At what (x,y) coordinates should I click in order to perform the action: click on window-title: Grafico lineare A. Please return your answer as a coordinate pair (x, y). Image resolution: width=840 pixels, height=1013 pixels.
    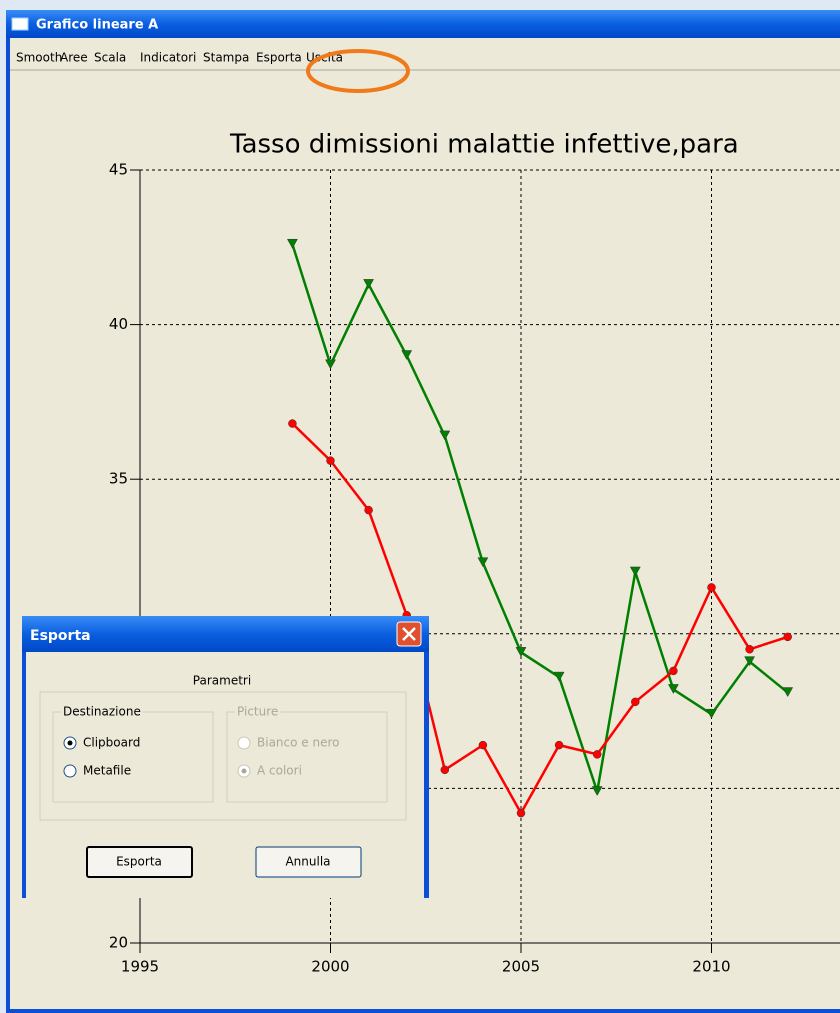
    Looking at the image, I should click on (97, 25).